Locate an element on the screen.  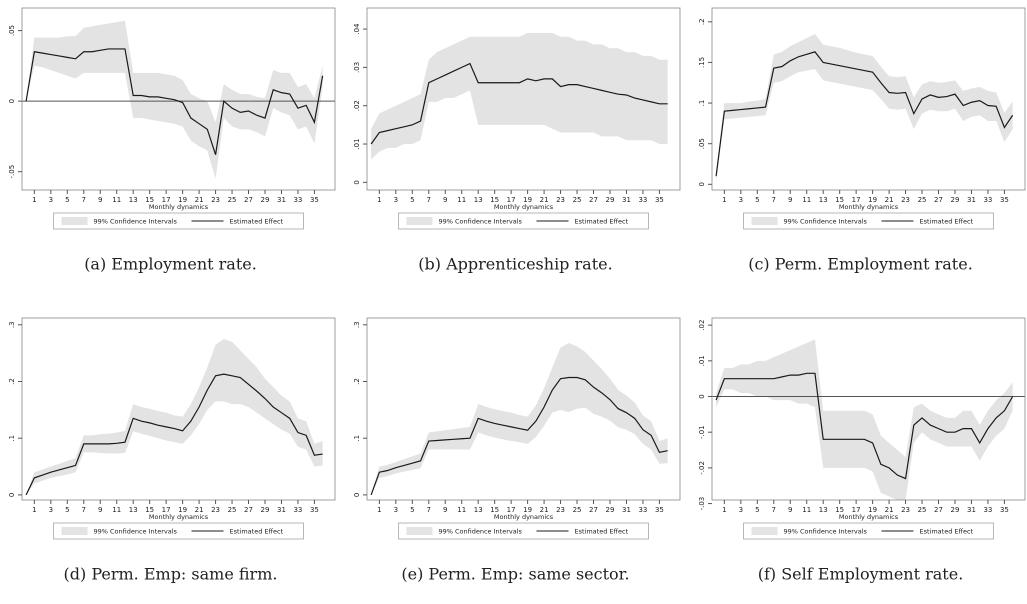
y-tick-label: -.05 is located at coordinates (12, 172).